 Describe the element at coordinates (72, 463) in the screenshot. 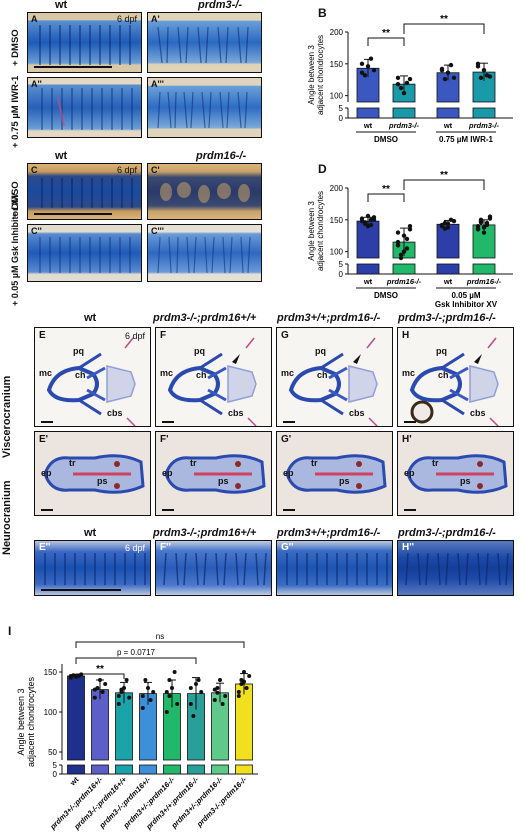

I see `label-tr-0: tr` at that location.